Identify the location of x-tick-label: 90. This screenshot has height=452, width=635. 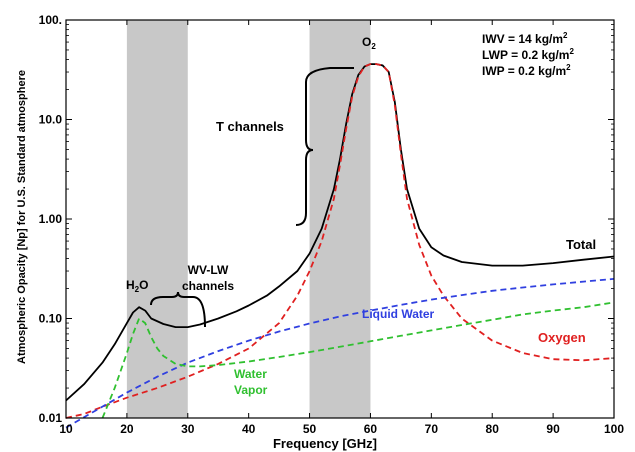
(553, 429).